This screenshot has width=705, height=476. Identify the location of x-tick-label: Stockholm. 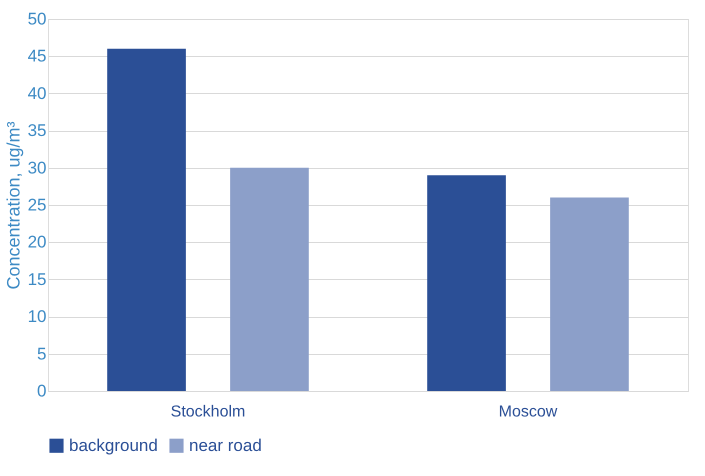
(208, 412).